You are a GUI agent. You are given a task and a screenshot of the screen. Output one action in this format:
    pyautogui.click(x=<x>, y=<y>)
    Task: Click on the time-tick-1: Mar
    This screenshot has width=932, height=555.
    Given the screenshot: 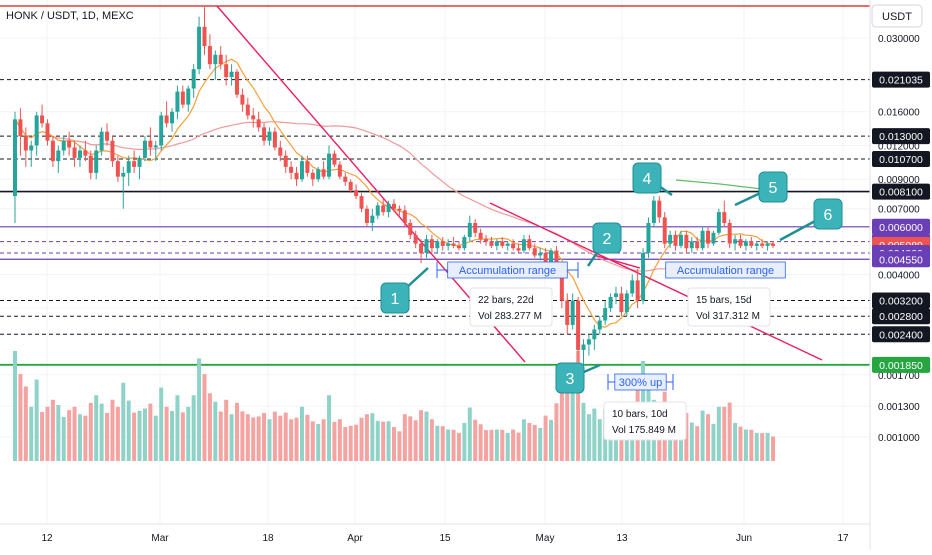 What is the action you would take?
    pyautogui.click(x=160, y=538)
    